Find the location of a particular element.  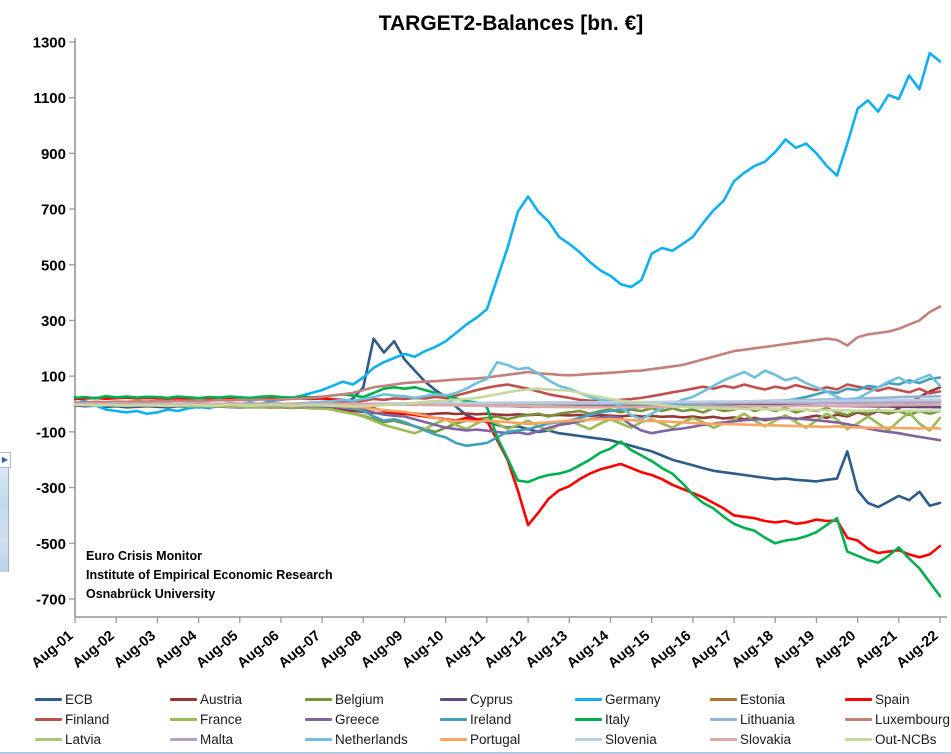

legend-item-austria: Austria is located at coordinates (237, 699).